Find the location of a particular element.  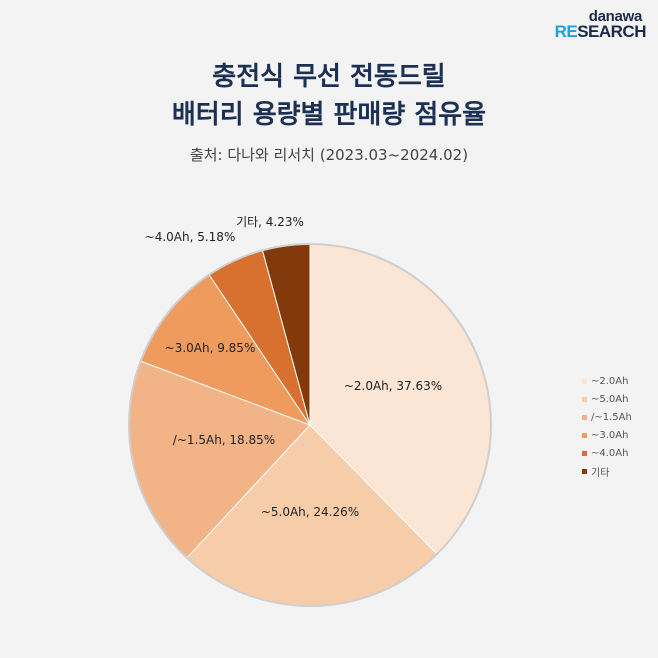

data-label-5: 기타, 4.23% is located at coordinates (270, 222).